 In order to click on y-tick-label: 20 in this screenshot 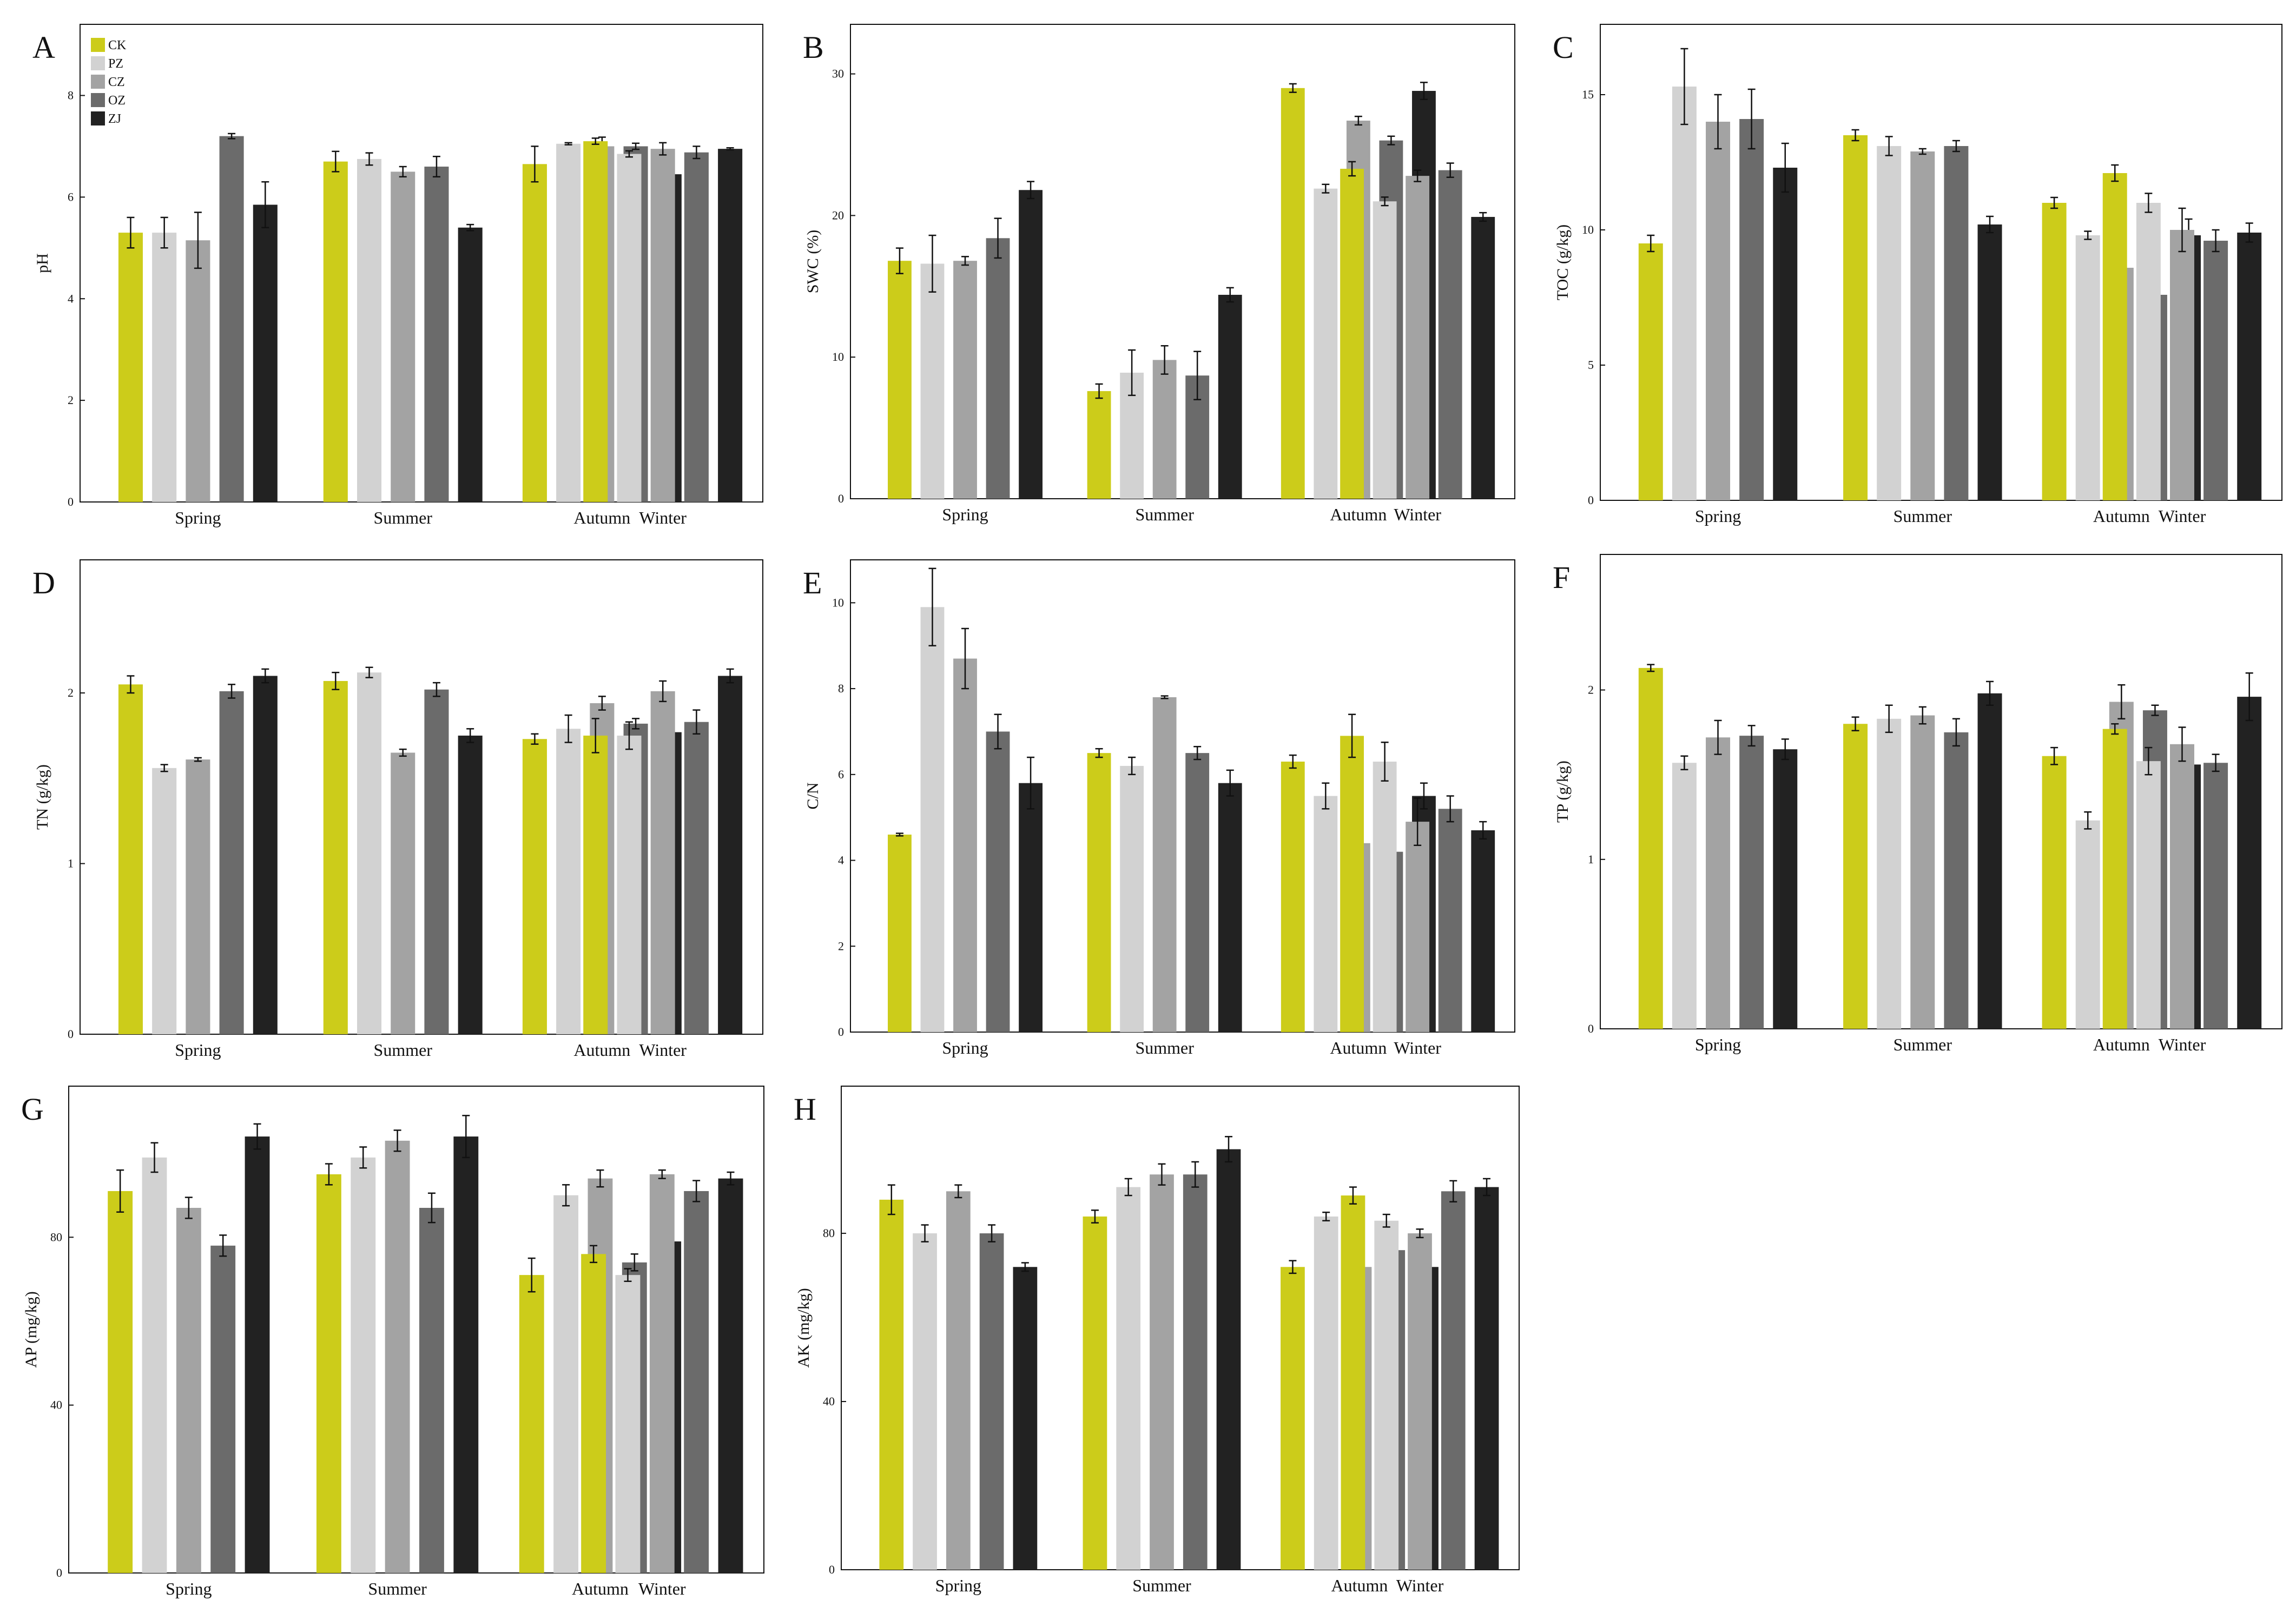, I will do `click(838, 215)`.